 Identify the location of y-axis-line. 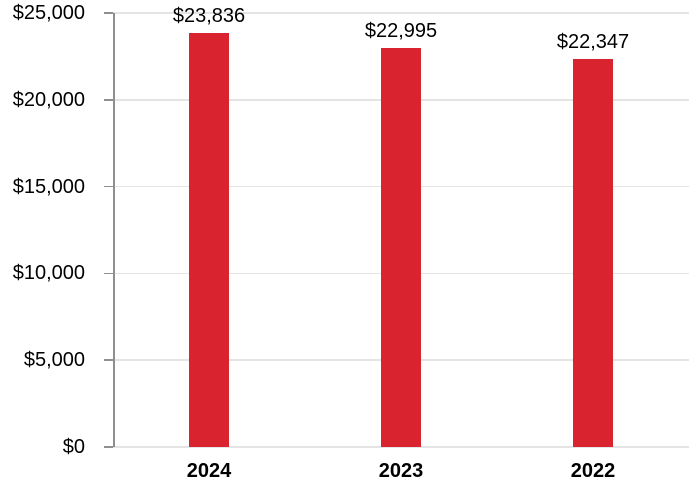
(114, 230).